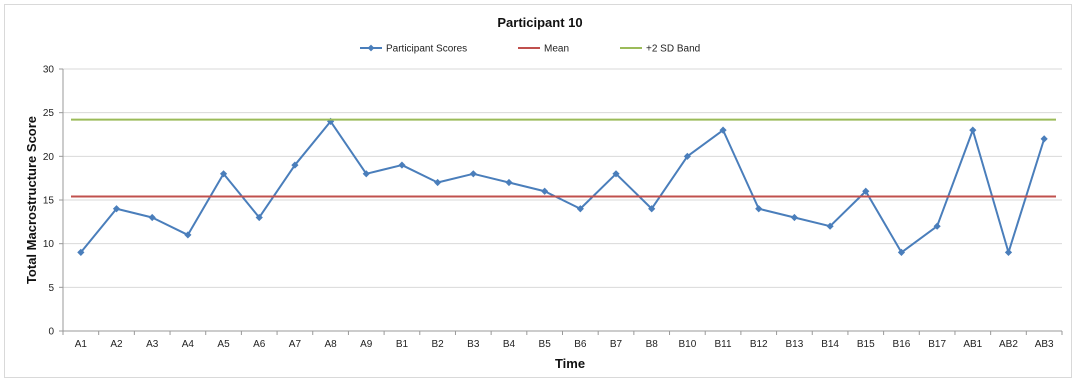  I want to click on x-tick-label: A2, so click(116, 344).